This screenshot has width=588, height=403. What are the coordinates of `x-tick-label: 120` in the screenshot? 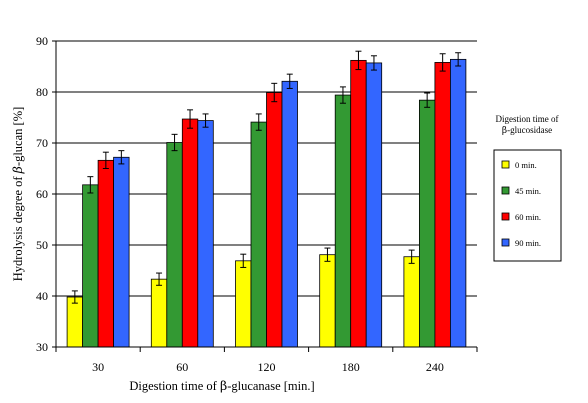 It's located at (267, 367).